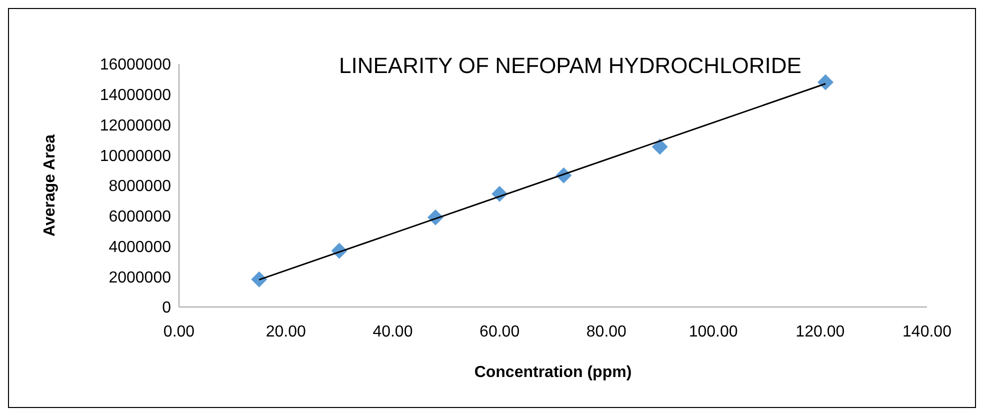 The height and width of the screenshot is (416, 984). I want to click on x-tick-label: 0.00, so click(179, 331).